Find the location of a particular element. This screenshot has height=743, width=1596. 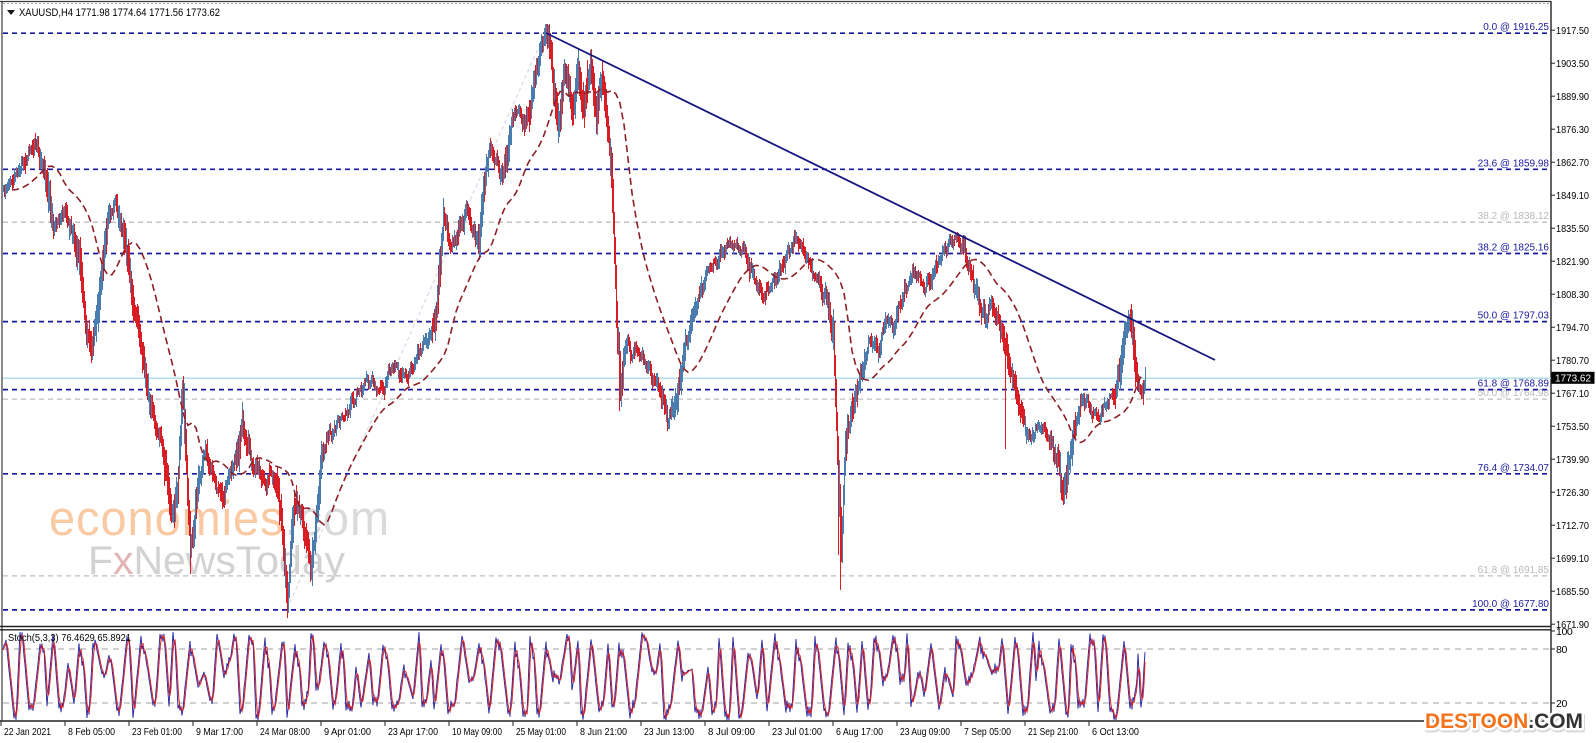

svg-text: 6 Oct 13:00 is located at coordinates (1115, 732).